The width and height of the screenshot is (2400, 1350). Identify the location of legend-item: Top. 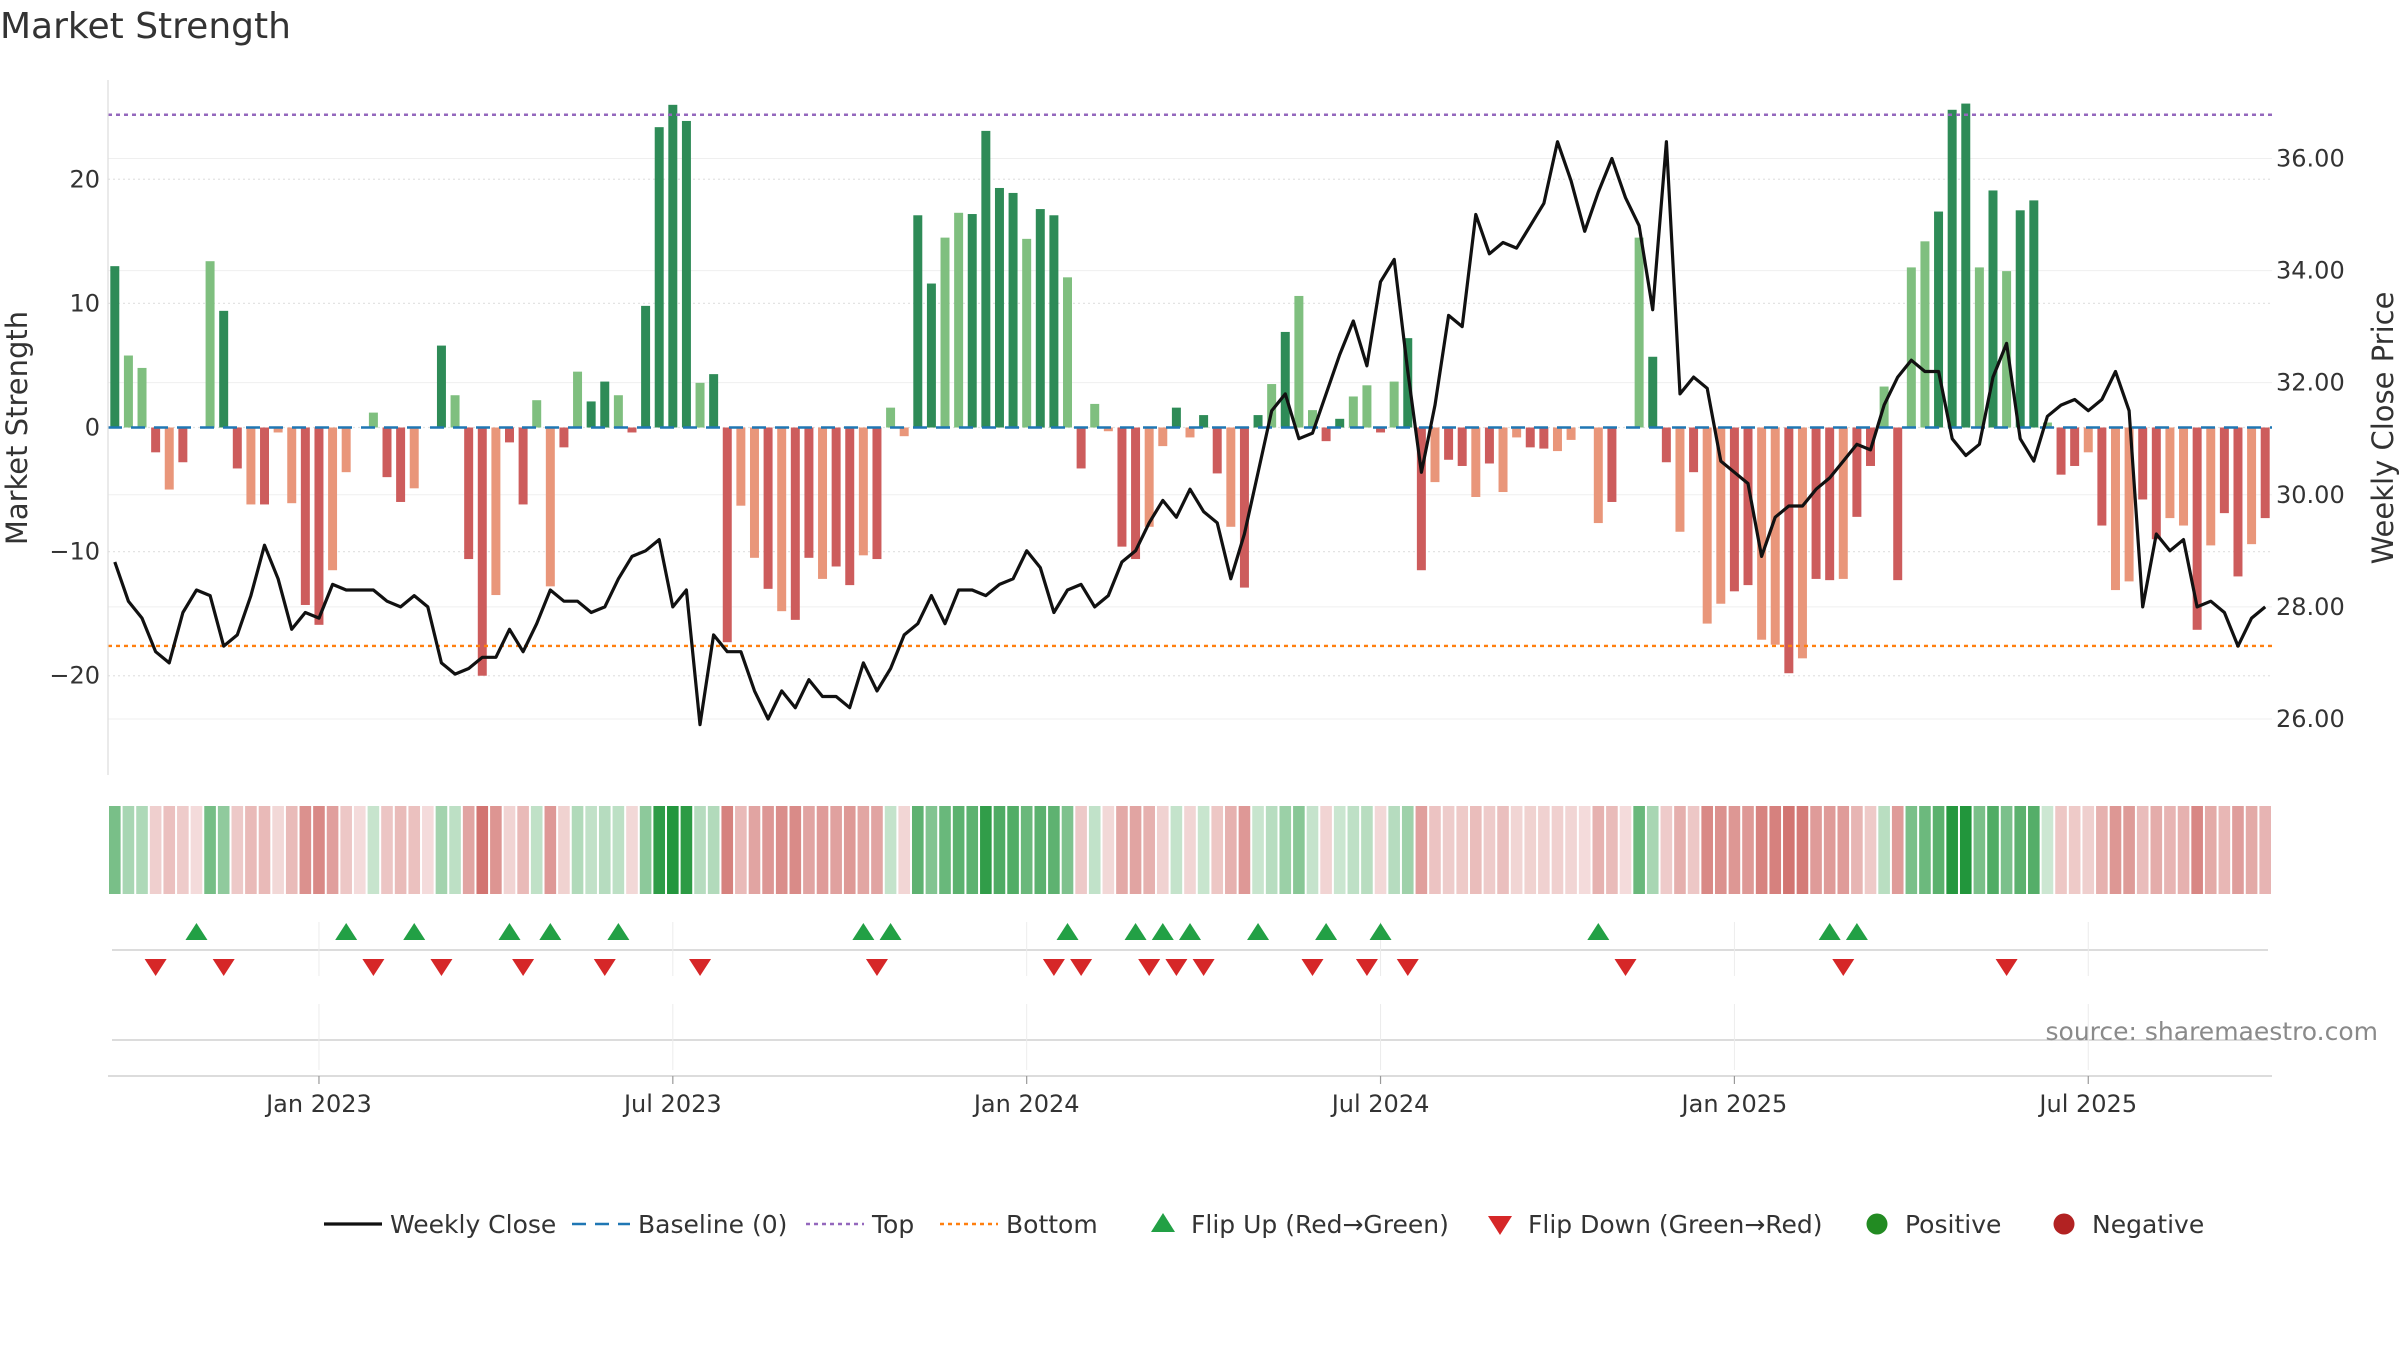
(860, 1224).